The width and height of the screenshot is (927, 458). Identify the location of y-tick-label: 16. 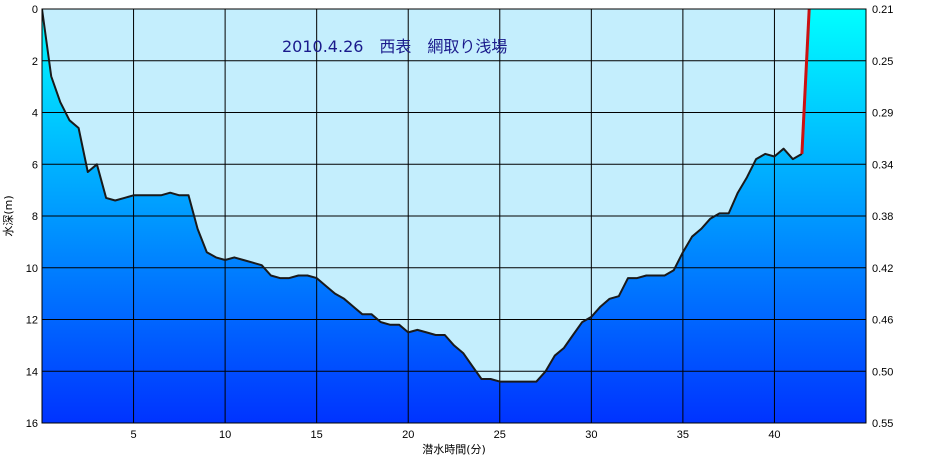
(32, 424).